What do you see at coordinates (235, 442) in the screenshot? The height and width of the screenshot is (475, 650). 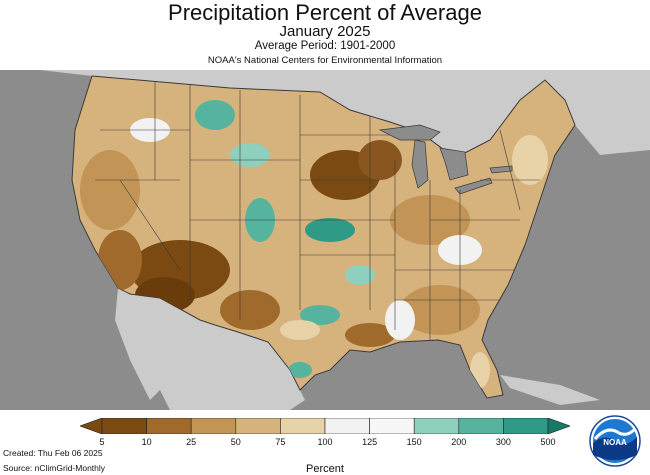 I see `colorbar-tick-label: 50` at bounding box center [235, 442].